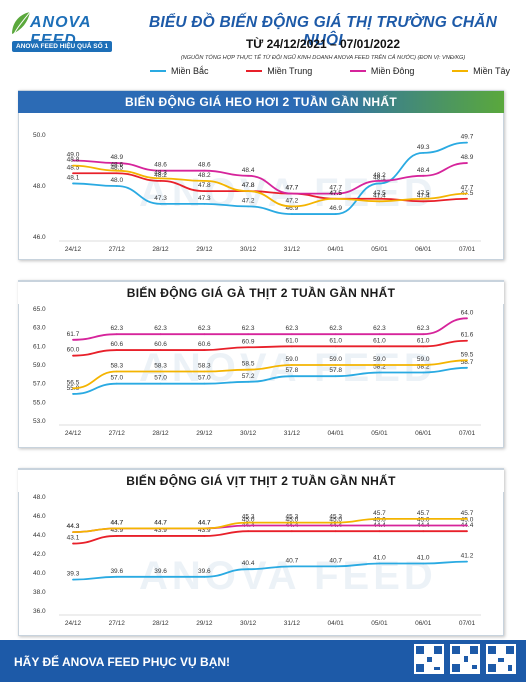 This screenshot has width=526, height=682. I want to click on data-label: 57.0, so click(116, 378).